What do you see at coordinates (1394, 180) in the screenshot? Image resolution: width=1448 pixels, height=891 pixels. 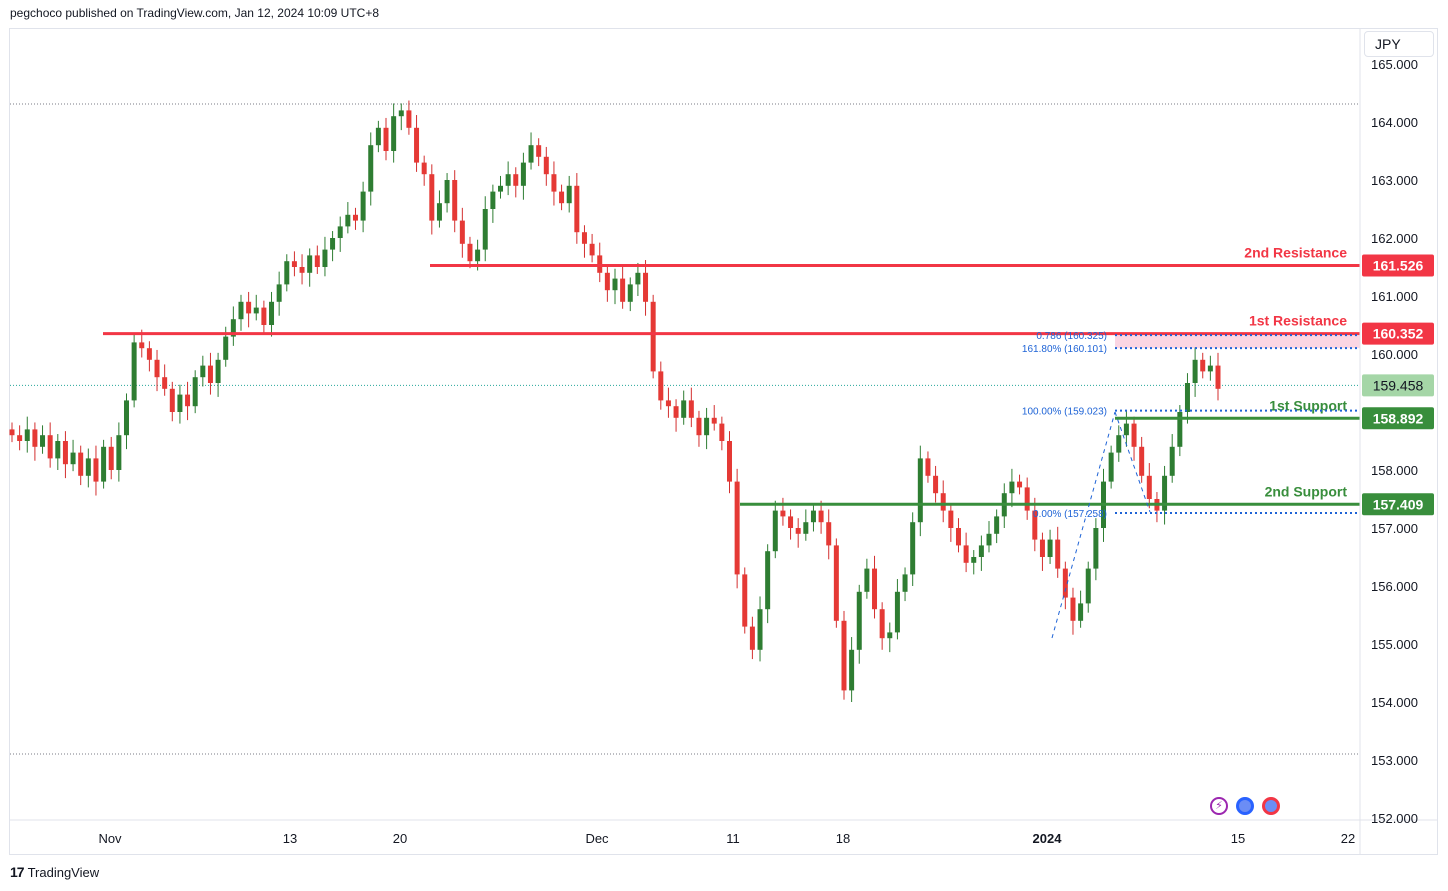 I see `price-tick-label: 163.000` at bounding box center [1394, 180].